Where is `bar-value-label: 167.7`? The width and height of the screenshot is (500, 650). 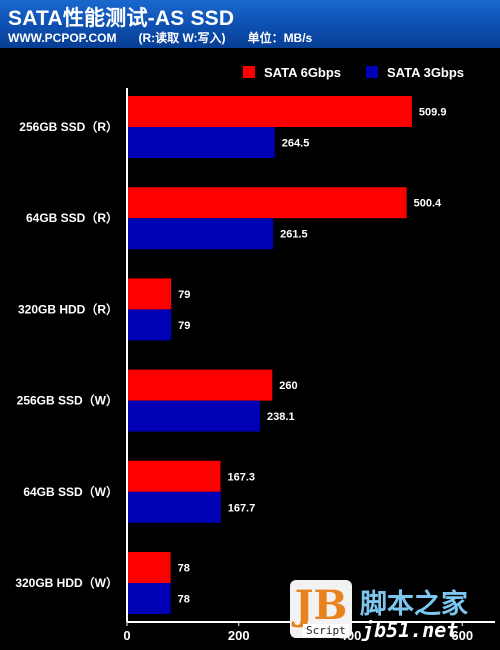
bar-value-label: 167.7 is located at coordinates (242, 508).